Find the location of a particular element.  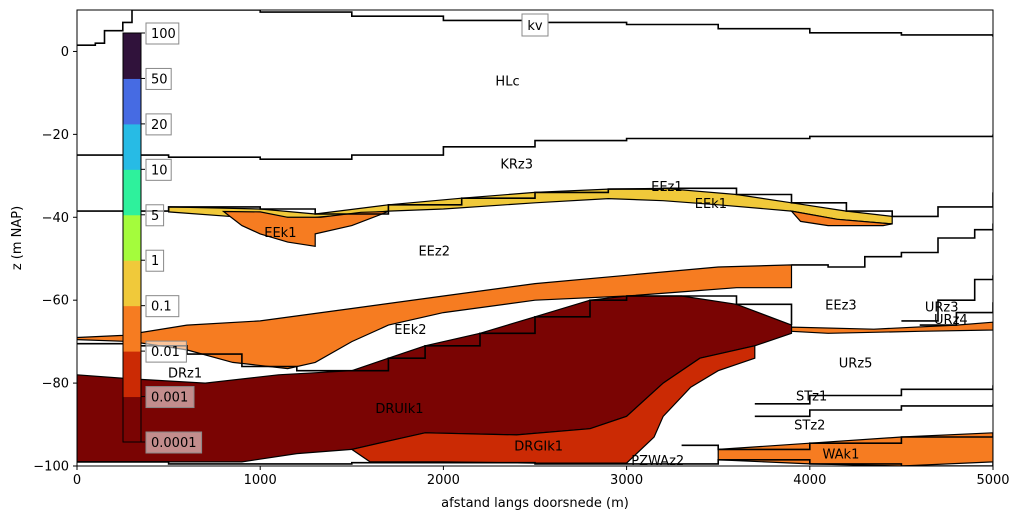

colorbar-label: 10 is located at coordinates (159, 170).